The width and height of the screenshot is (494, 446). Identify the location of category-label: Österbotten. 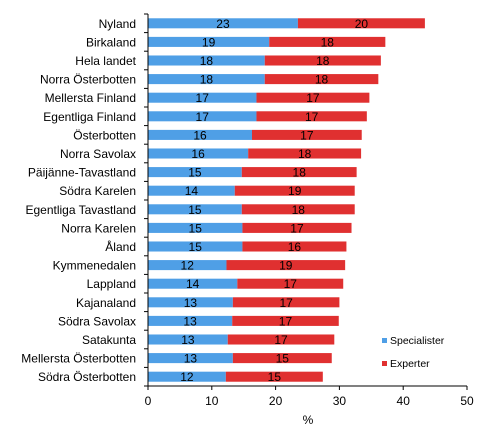
(104, 135).